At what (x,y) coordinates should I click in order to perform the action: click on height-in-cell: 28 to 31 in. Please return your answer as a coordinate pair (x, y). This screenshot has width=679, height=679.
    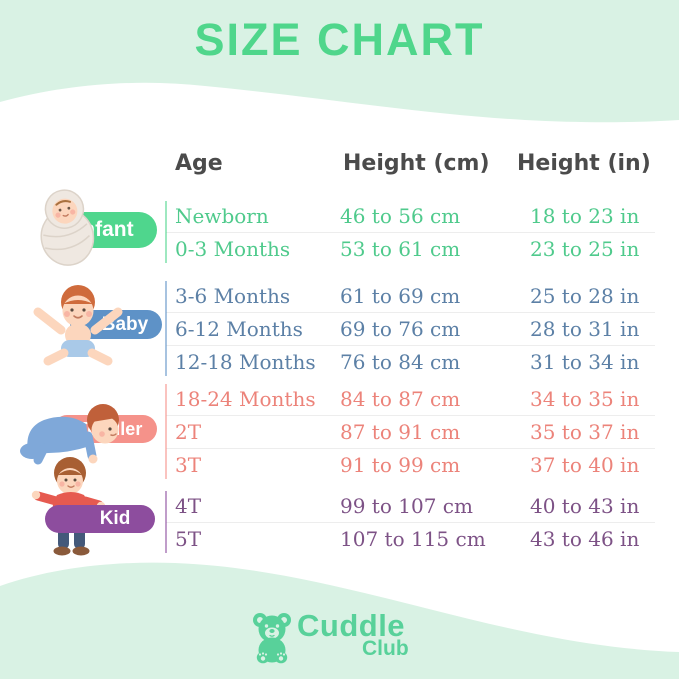
    Looking at the image, I should click on (585, 329).